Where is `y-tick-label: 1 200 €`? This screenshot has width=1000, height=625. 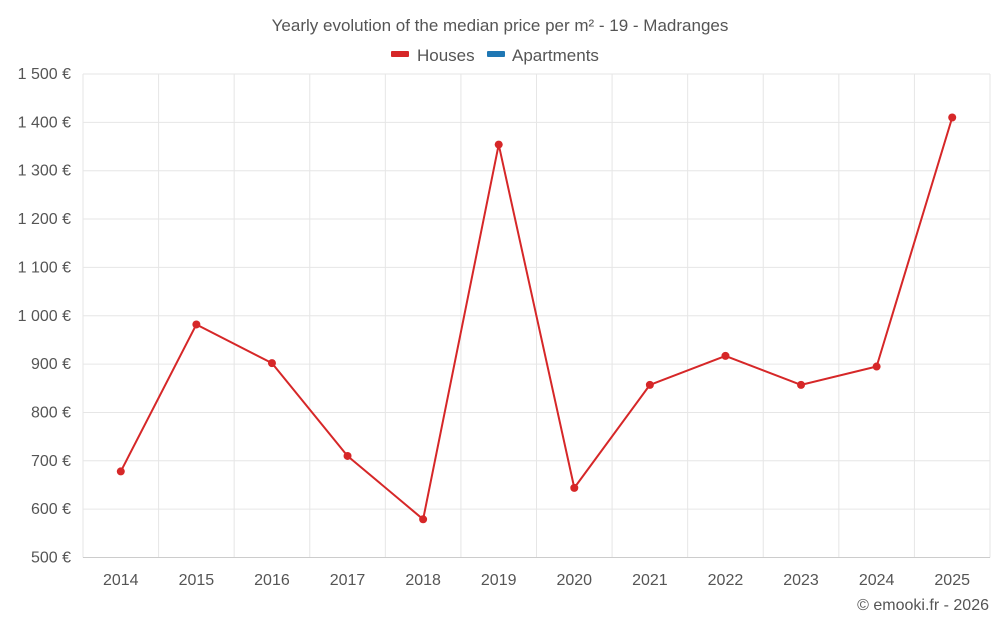 y-tick-label: 1 200 € is located at coordinates (44, 219).